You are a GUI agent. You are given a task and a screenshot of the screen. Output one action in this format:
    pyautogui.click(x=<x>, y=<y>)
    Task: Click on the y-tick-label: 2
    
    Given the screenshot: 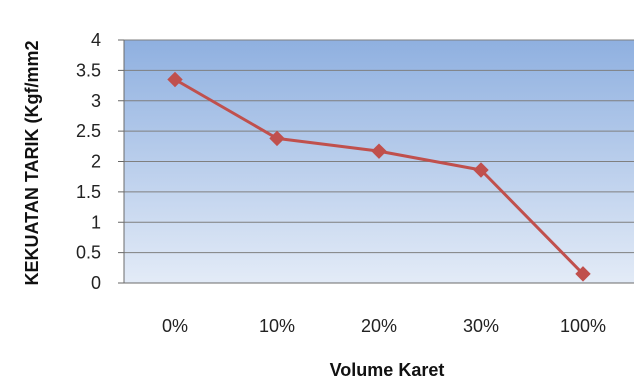 What is the action you would take?
    pyautogui.click(x=96, y=162)
    